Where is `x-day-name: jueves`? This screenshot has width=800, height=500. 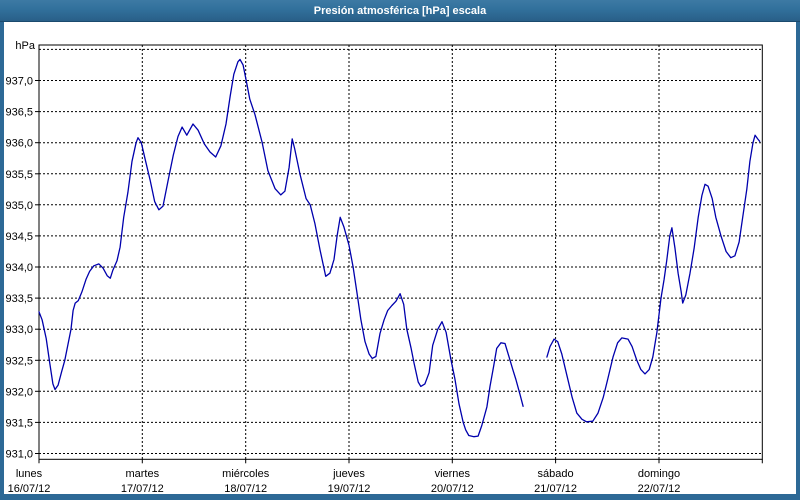
x-day-name: jueves is located at coordinates (348, 474).